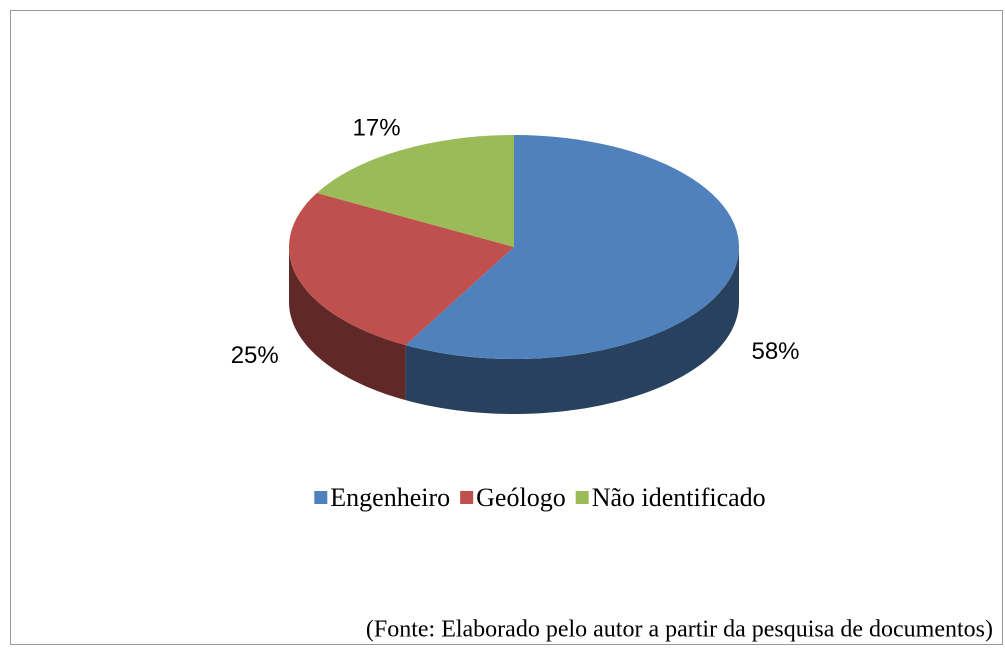 The height and width of the screenshot is (648, 1005). I want to click on legend-label: Não identificado, so click(679, 497).